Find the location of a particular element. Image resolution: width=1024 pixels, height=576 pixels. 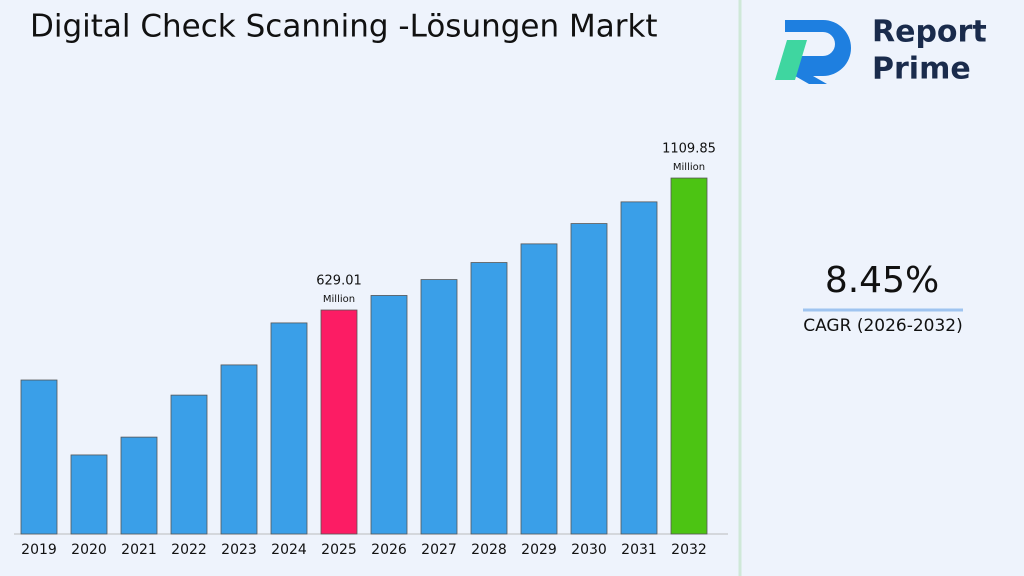

chart-title: Digital Check Scanning -Lösungen Markt is located at coordinates (344, 27).